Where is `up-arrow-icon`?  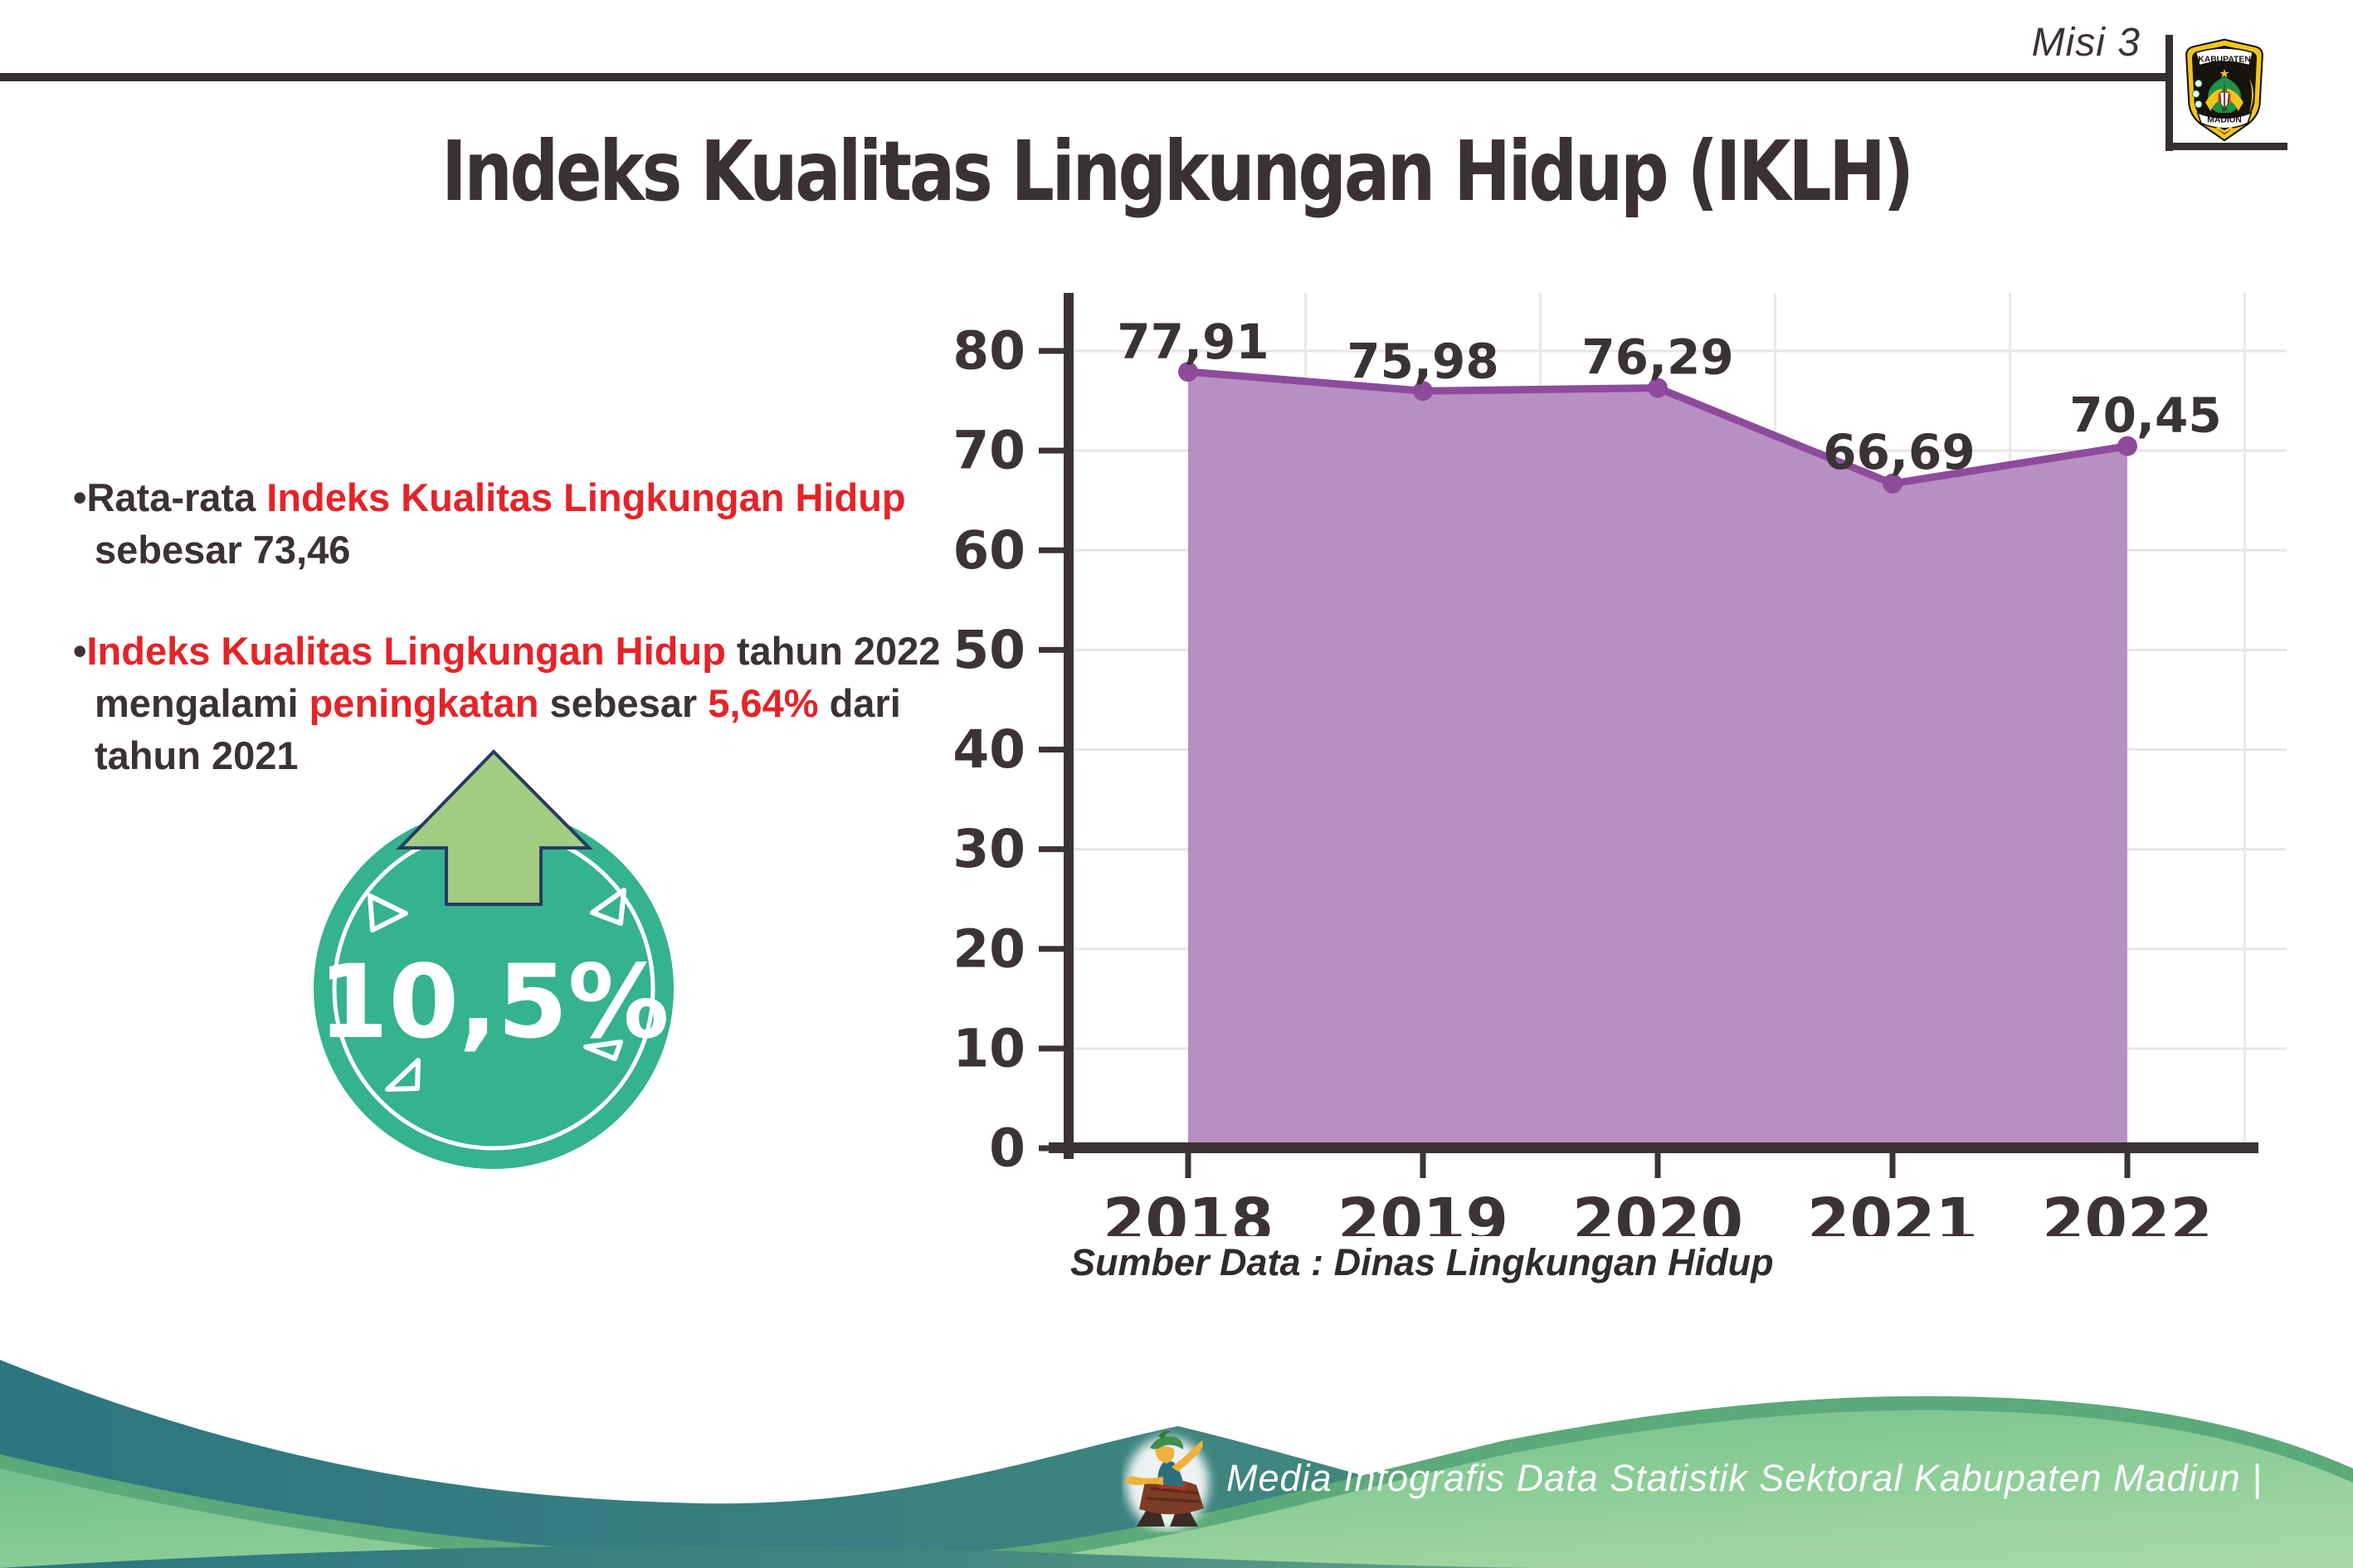
up-arrow-icon is located at coordinates (494, 827).